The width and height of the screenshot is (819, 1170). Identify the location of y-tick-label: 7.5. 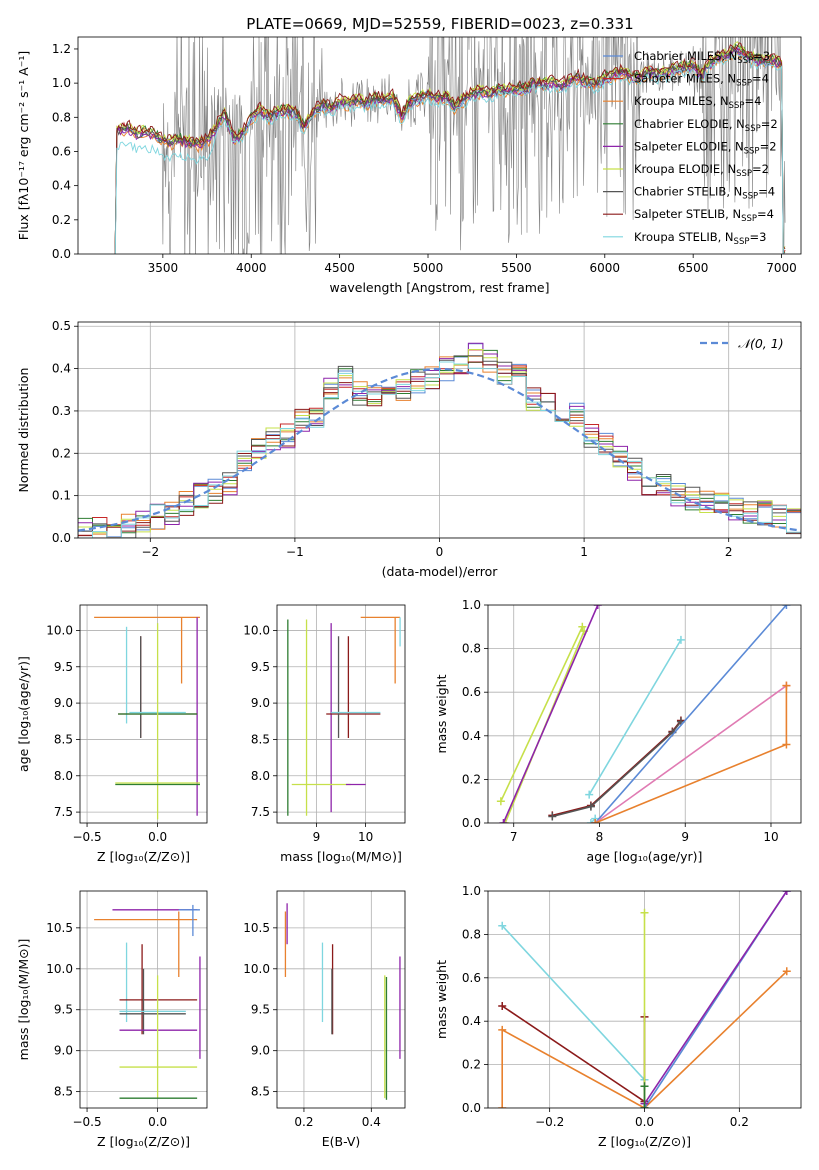
(63, 812).